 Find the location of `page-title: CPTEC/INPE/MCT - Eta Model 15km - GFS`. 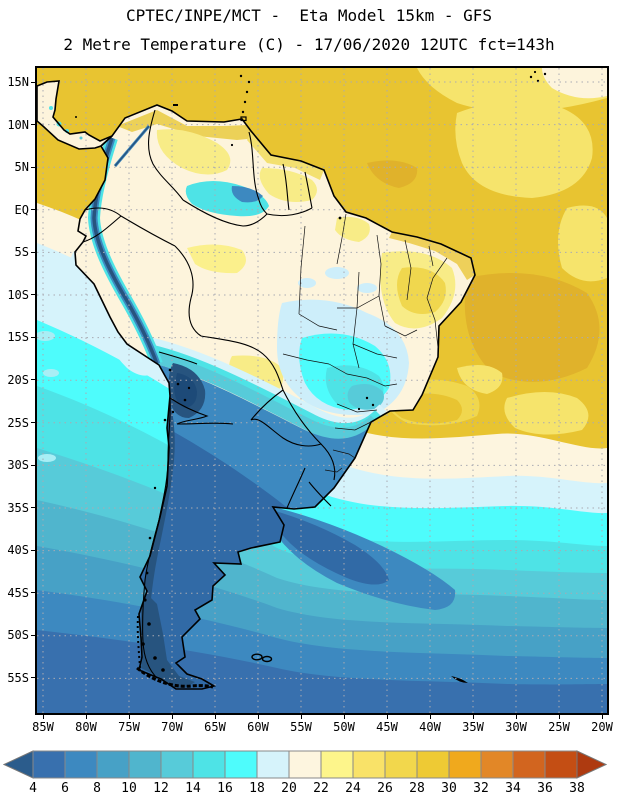

page-title: CPTEC/INPE/MCT - Eta Model 15km - GFS is located at coordinates (309, 15).